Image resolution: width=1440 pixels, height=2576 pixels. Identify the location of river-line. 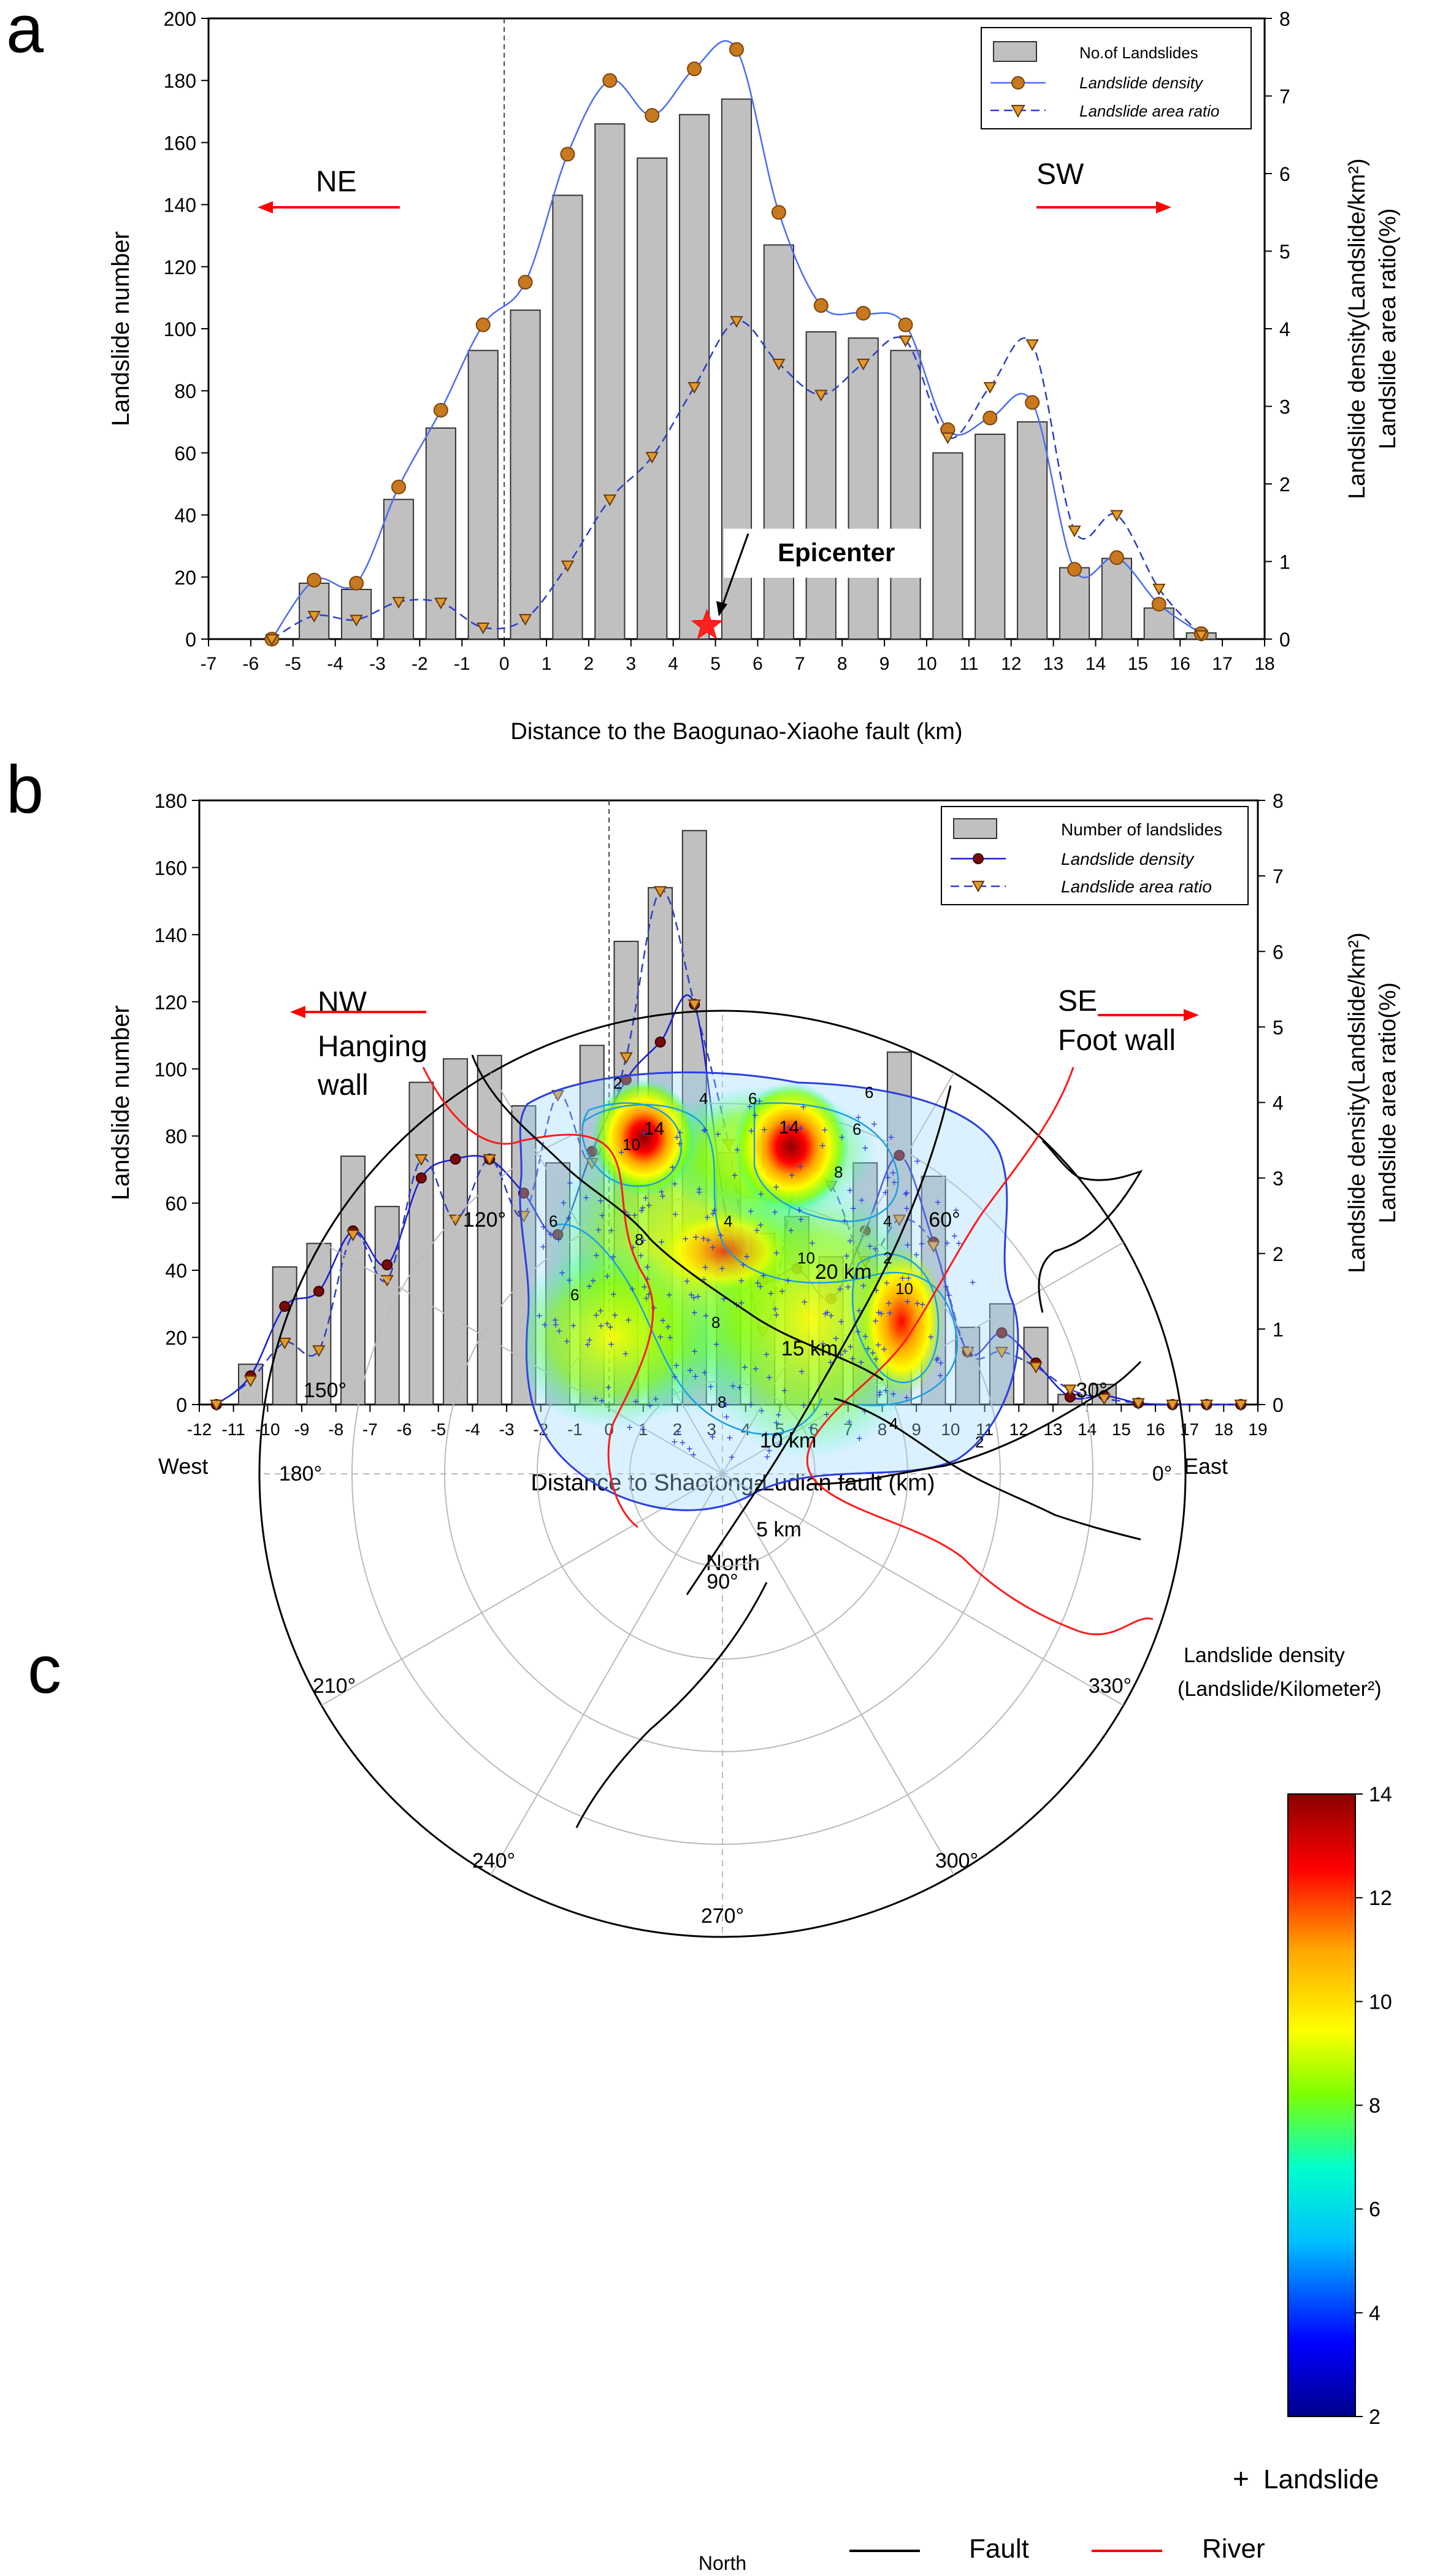
(538, 1297).